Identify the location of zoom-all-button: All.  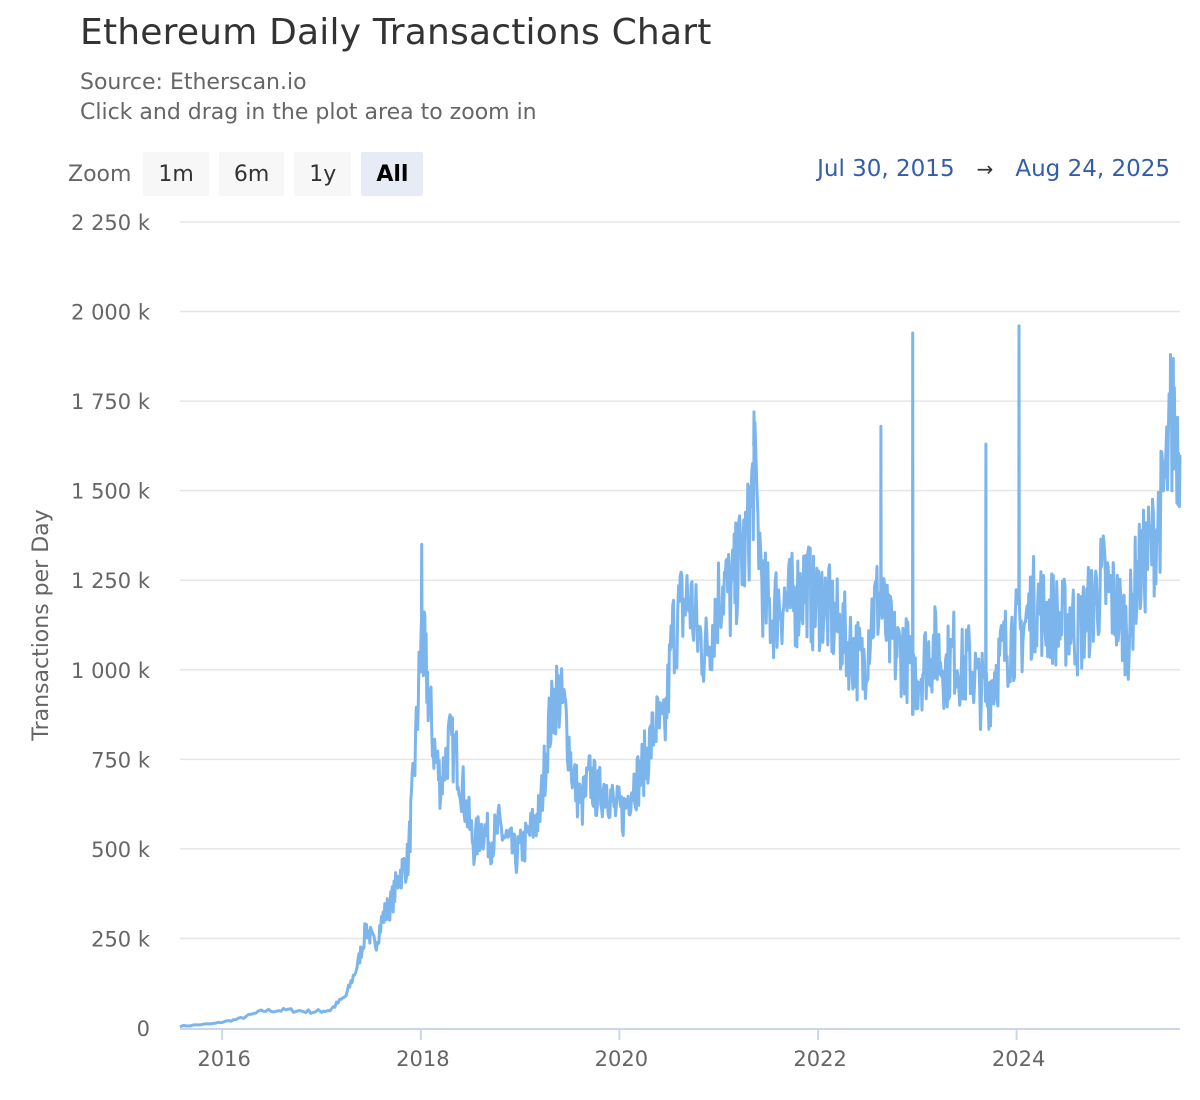
(392, 174).